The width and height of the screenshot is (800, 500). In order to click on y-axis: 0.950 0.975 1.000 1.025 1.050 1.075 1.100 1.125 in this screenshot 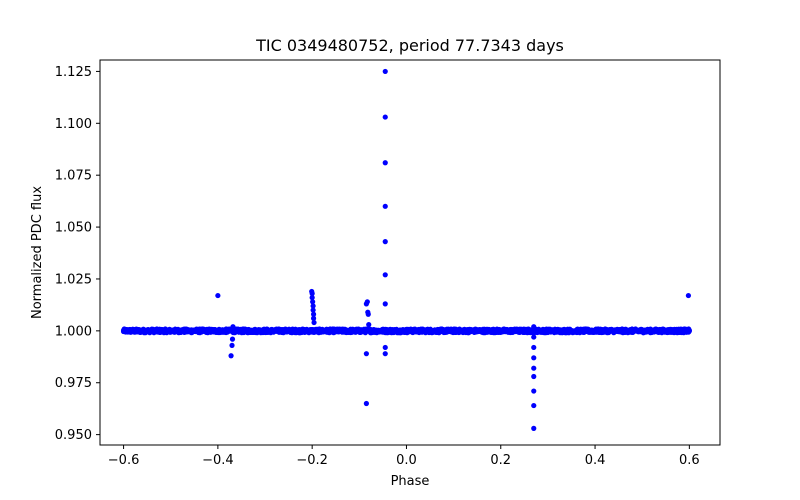, I will do `click(77, 254)`.